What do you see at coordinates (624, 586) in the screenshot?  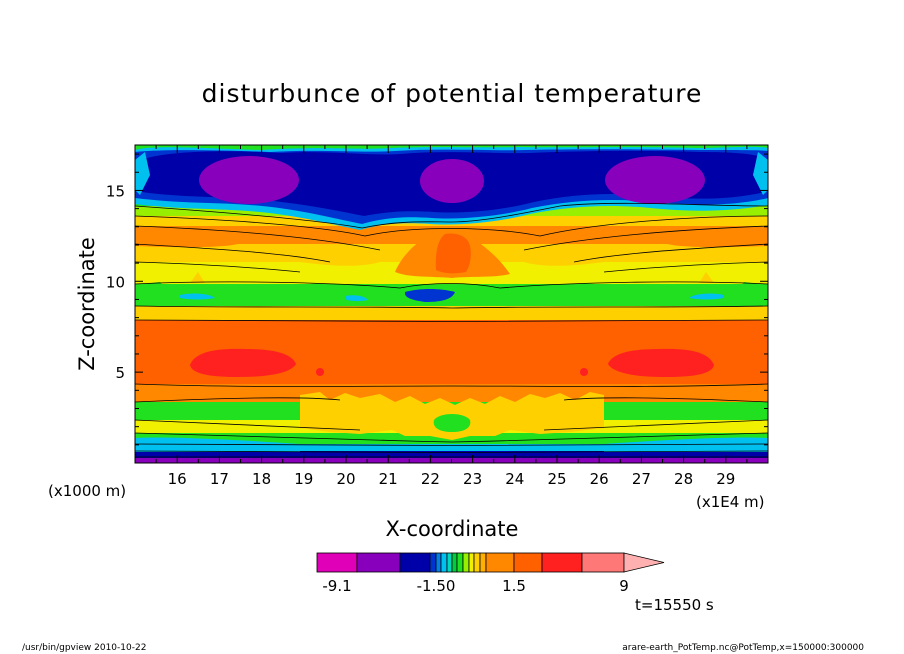 I see `colorbar-label: 9` at bounding box center [624, 586].